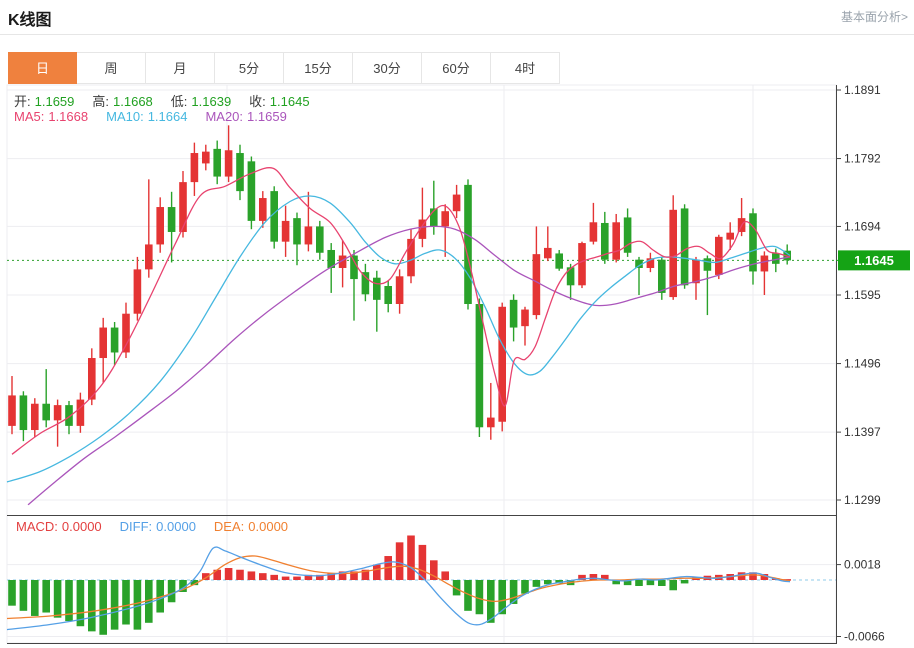 This screenshot has width=914, height=648. Describe the element at coordinates (387, 68) in the screenshot. I see `period-tab-6: 30分` at that location.